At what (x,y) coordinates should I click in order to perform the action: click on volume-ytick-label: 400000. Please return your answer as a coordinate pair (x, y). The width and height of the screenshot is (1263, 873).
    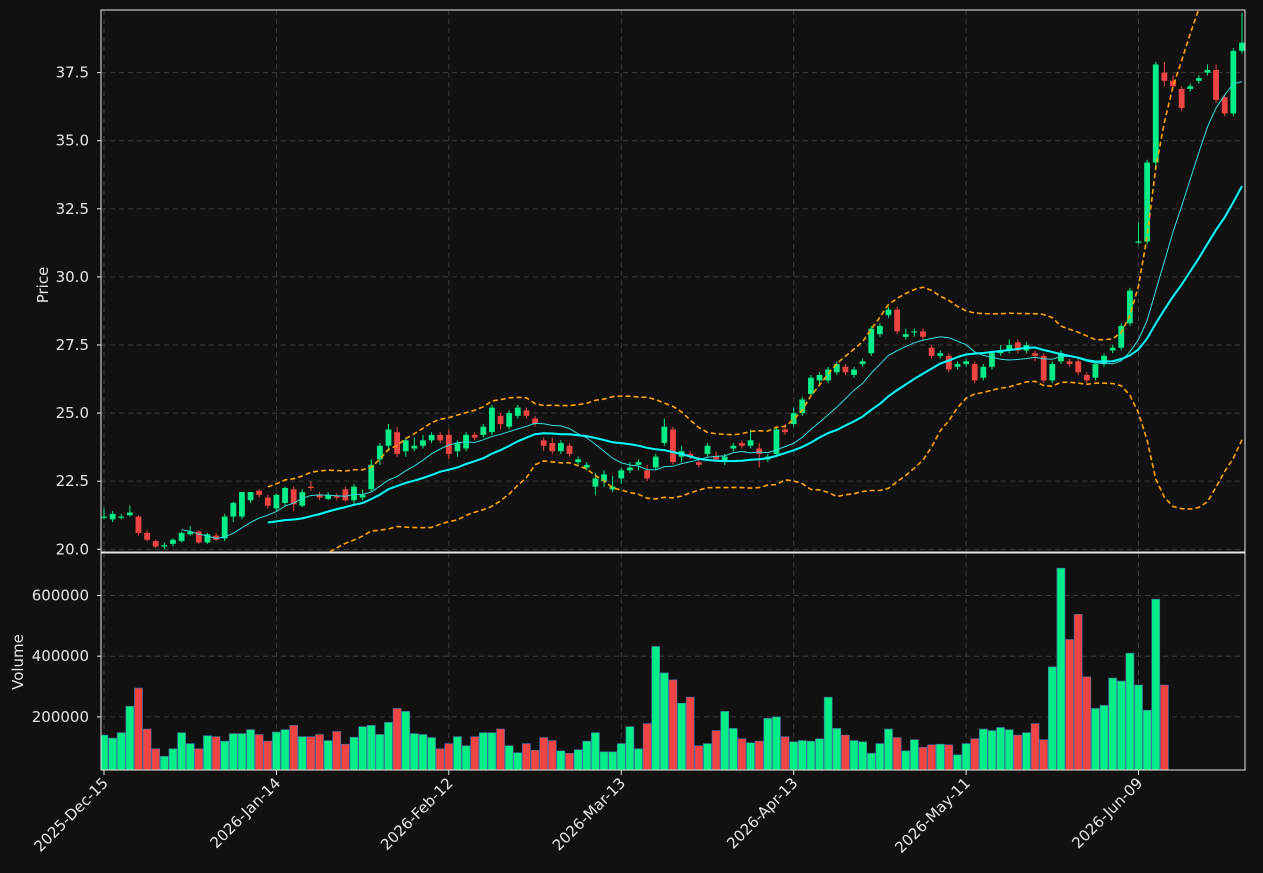
    Looking at the image, I should click on (60, 656).